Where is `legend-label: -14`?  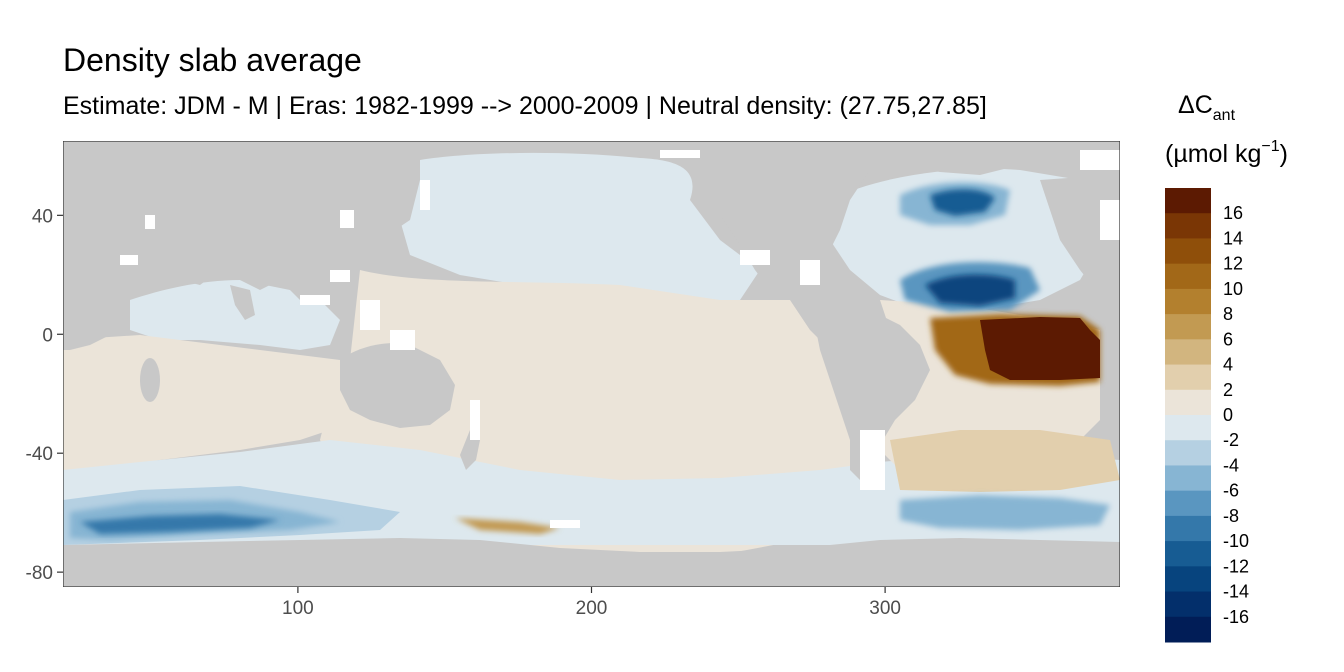
legend-label: -14 is located at coordinates (1236, 592).